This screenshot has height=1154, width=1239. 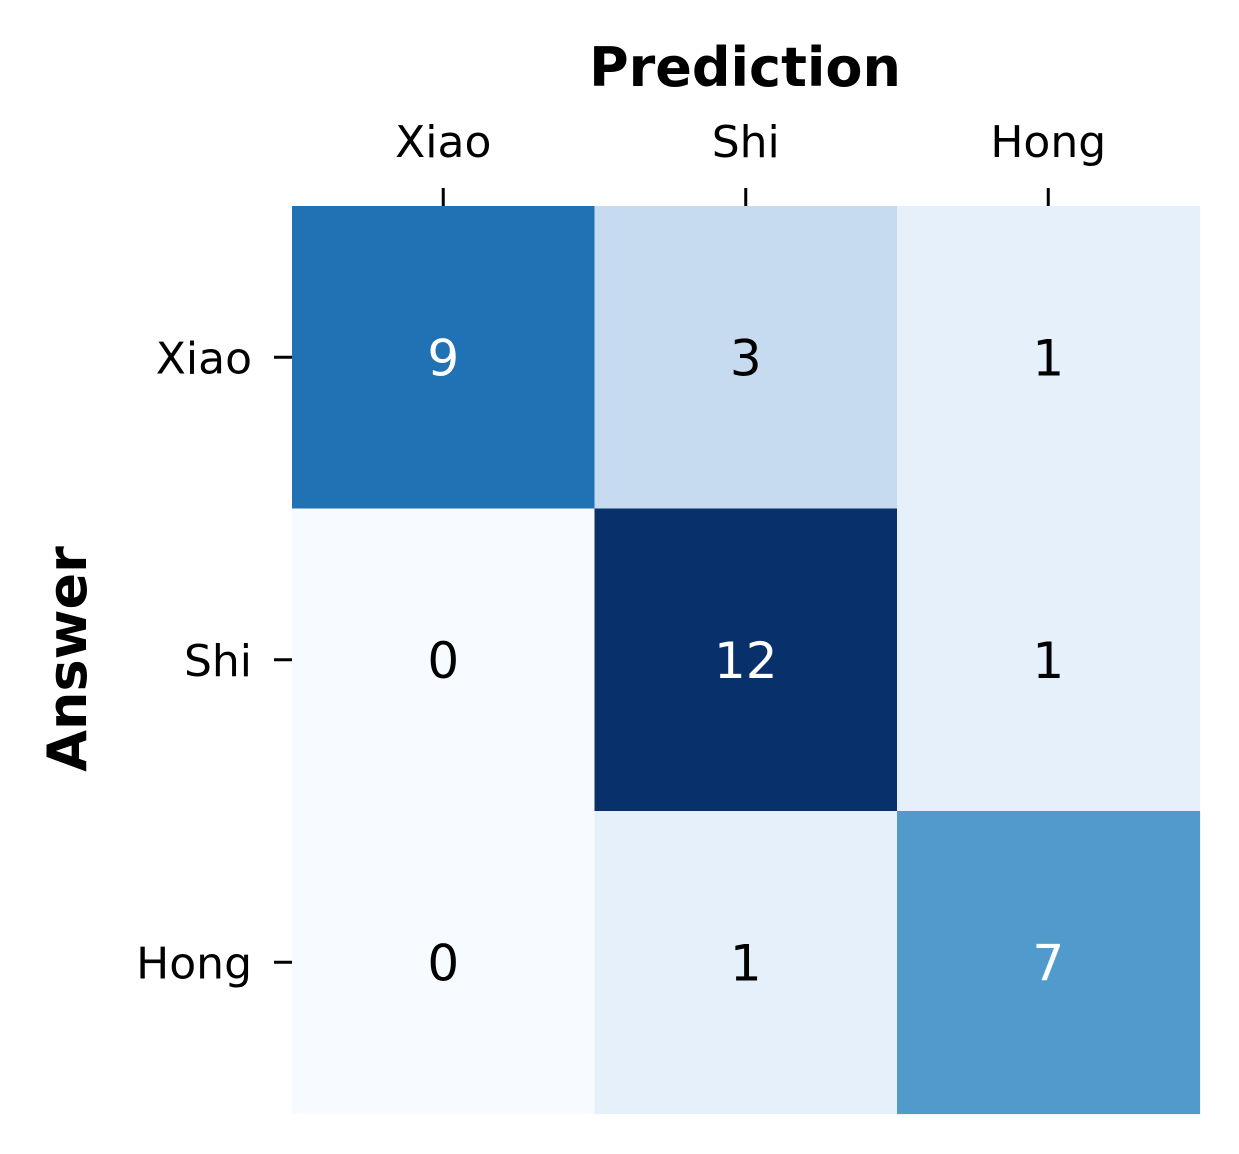 I want to click on x-axis-title: Prediction, so click(x=745, y=67).